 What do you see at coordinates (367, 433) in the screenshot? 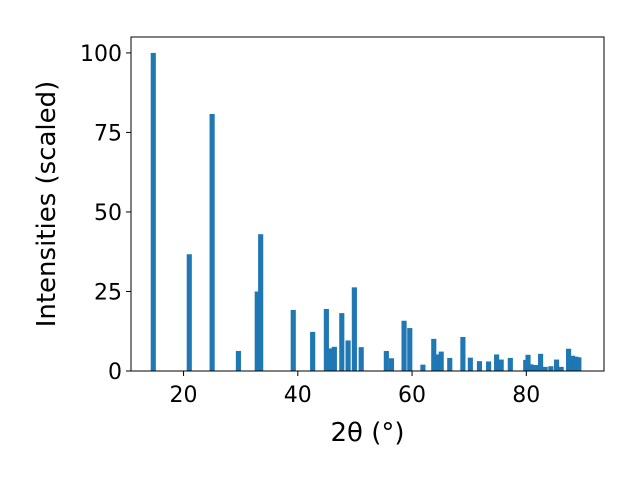
I see `x-axis-label: 2θ (°)` at bounding box center [367, 433].